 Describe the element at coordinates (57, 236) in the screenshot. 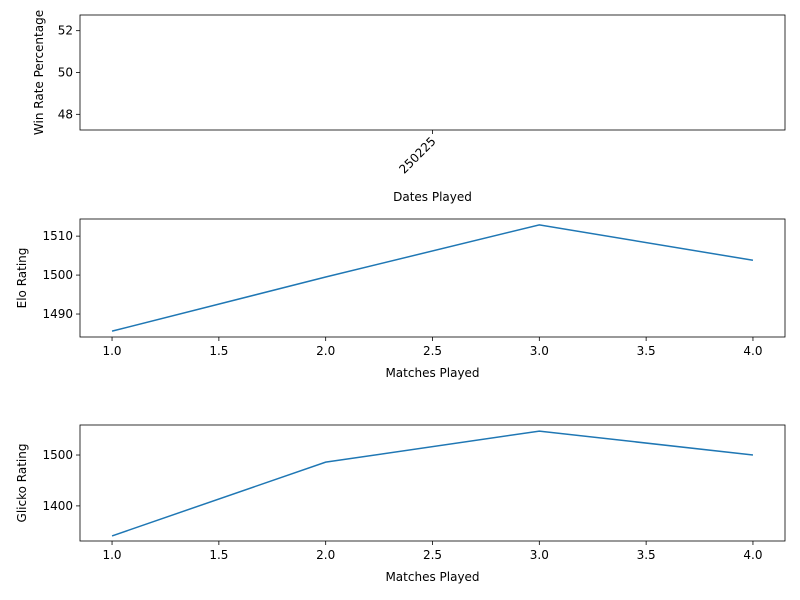

I see `y-tick-label: 1510` at that location.